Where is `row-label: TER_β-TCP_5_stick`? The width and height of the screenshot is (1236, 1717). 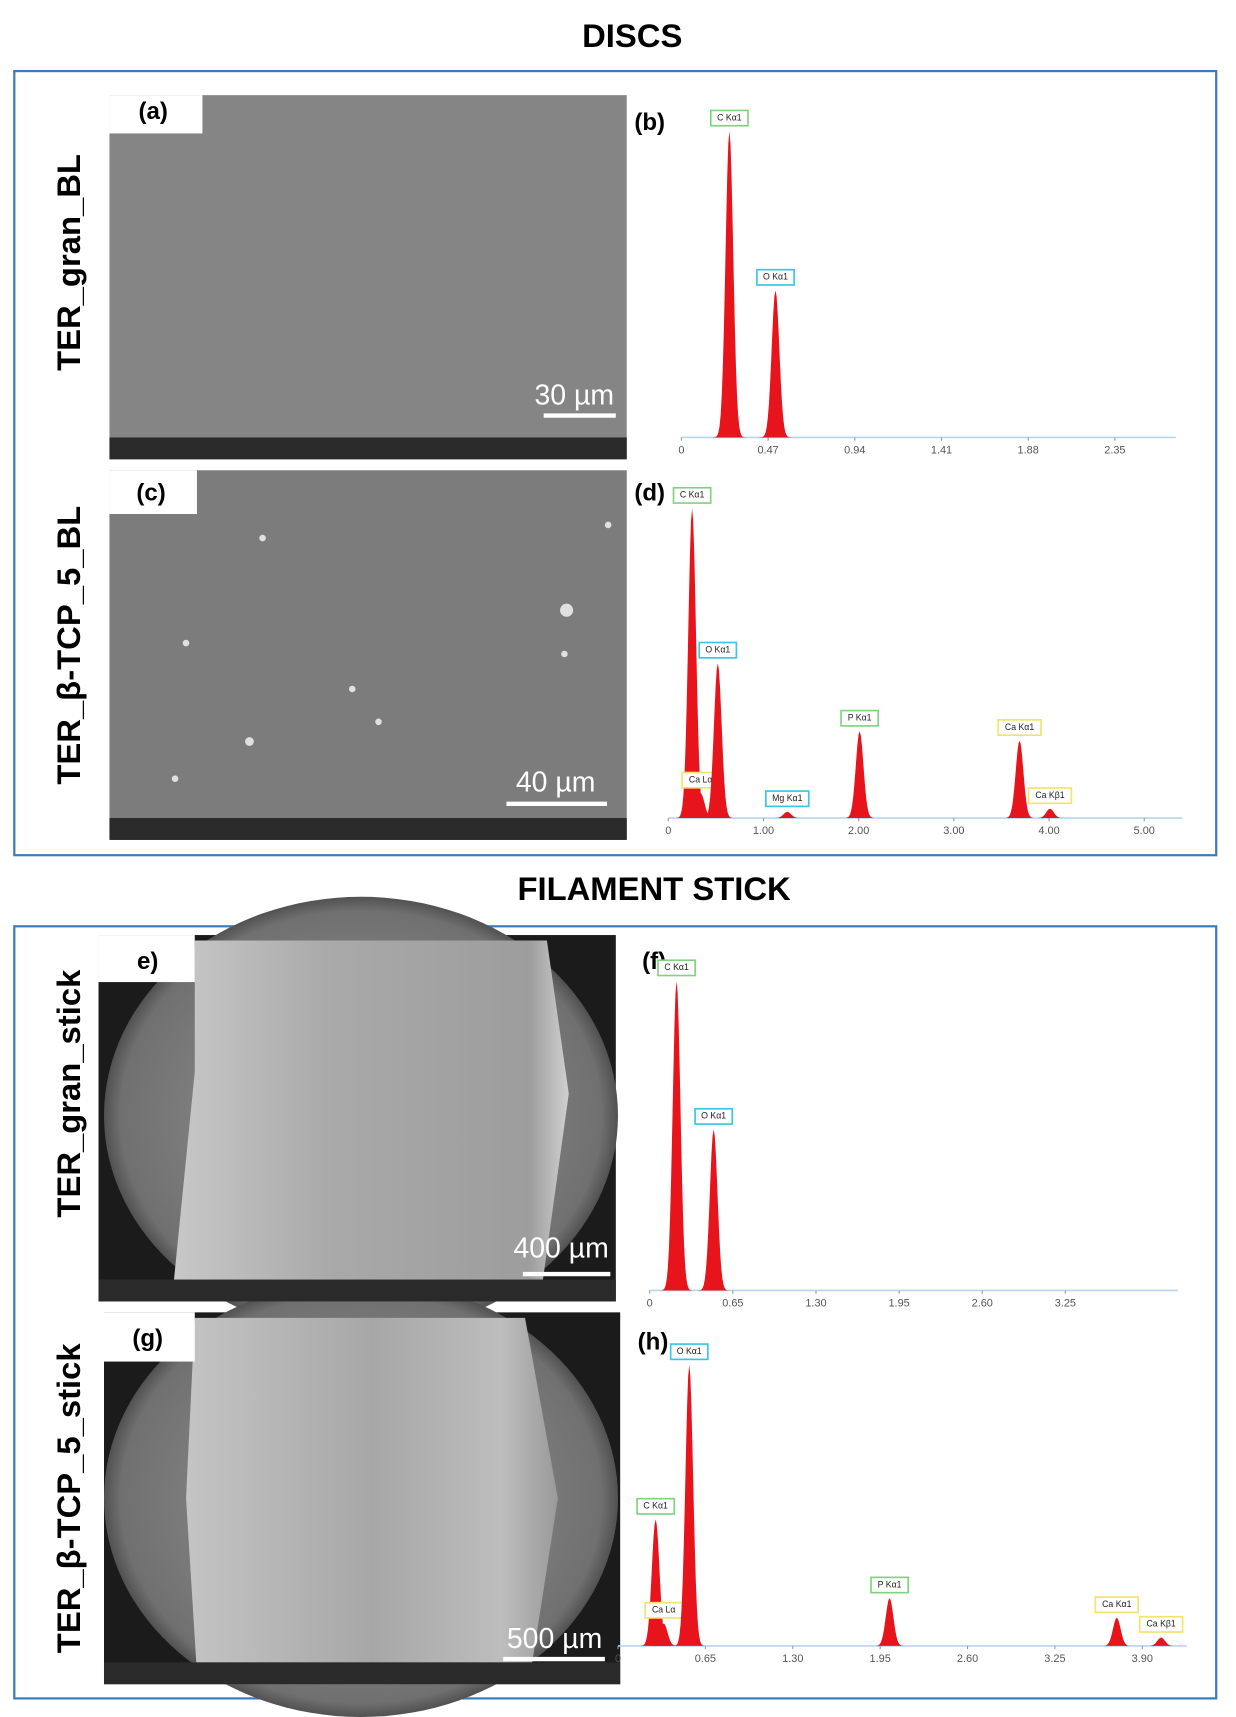 row-label: TER_β-TCP_5_stick is located at coordinates (68, 1498).